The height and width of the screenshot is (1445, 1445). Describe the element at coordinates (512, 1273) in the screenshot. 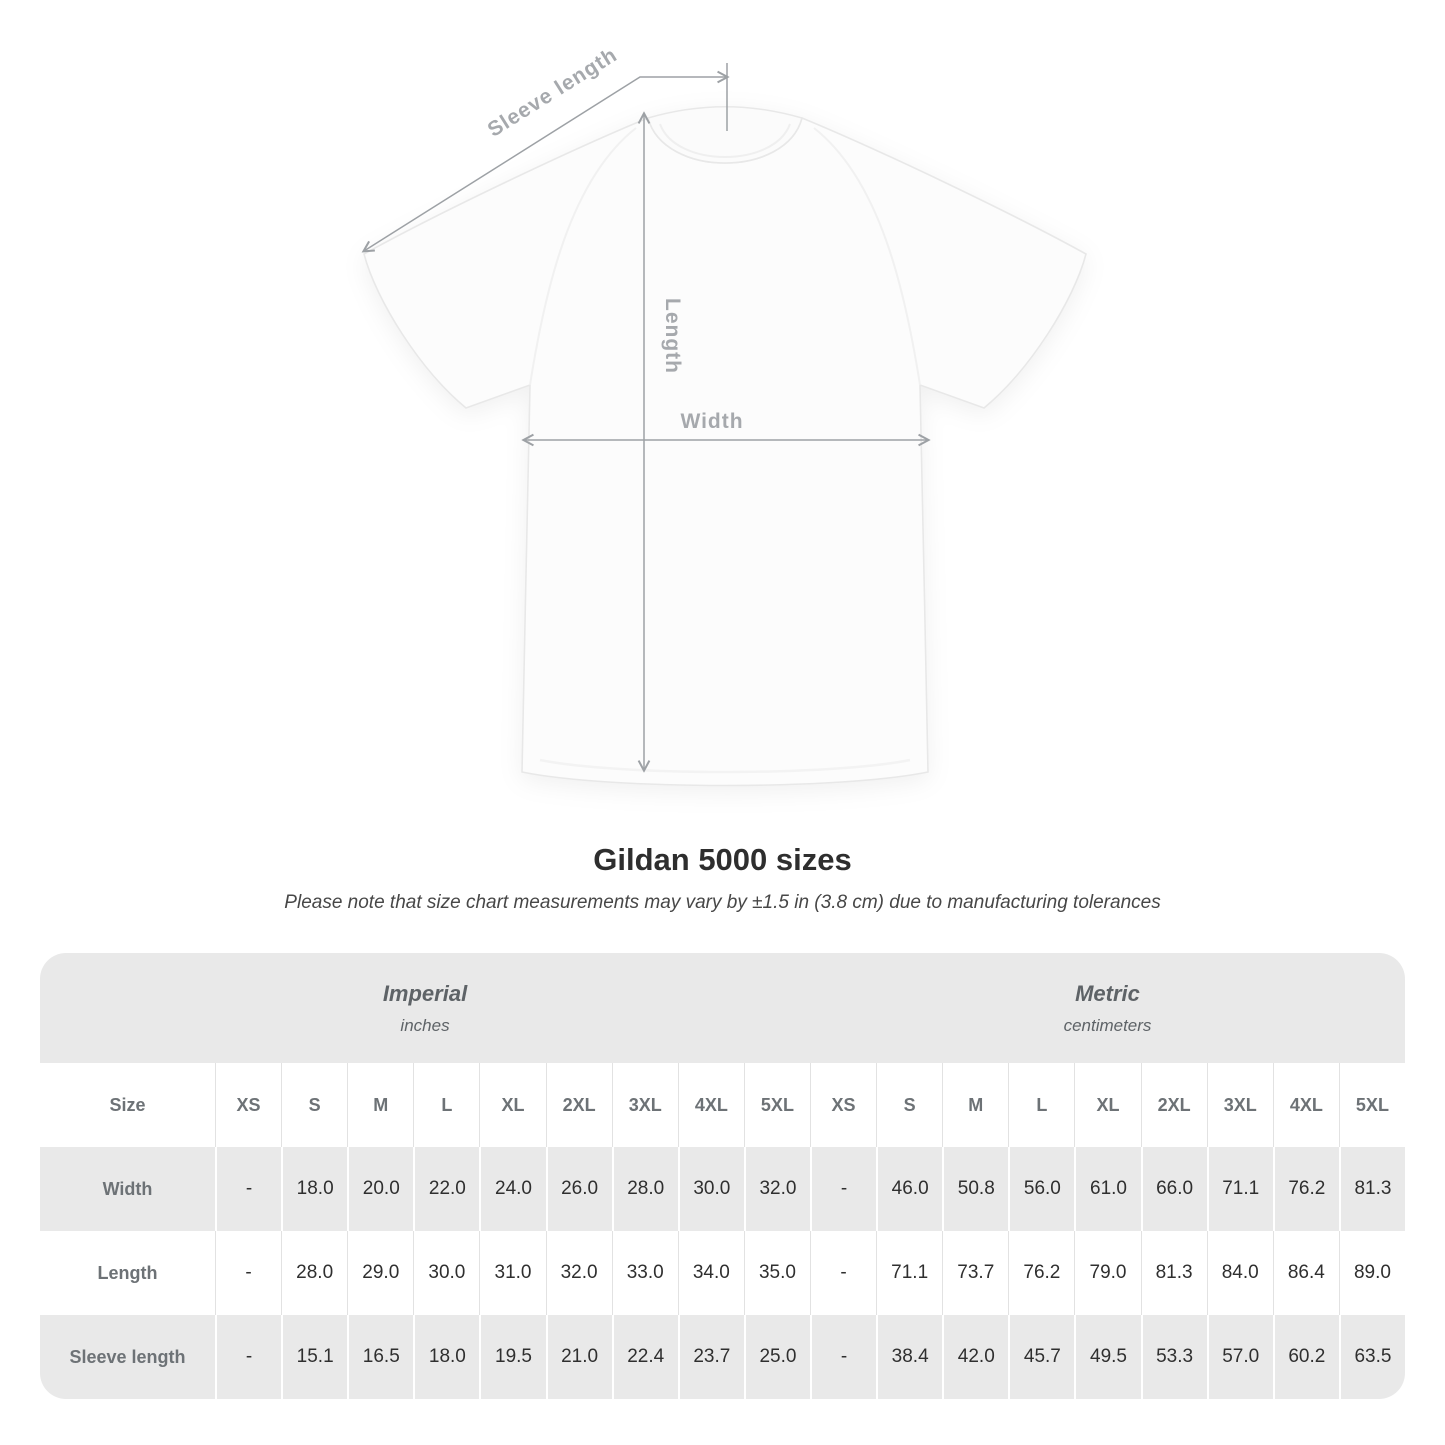

I see `size-value-cell: 31.0` at that location.